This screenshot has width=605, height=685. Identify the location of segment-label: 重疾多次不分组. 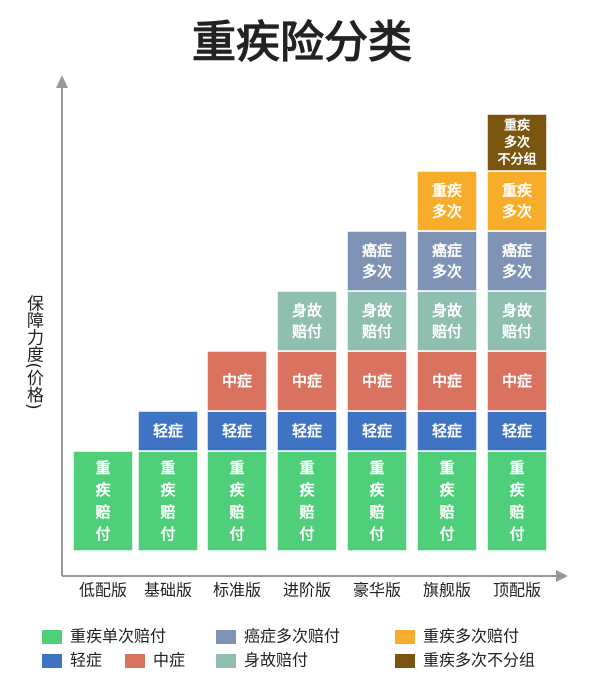
(516, 142).